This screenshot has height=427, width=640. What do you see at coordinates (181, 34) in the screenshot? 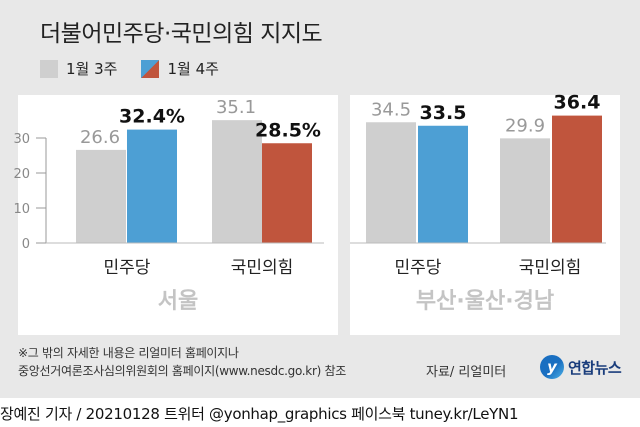
I see `chart-title: 더불어민주당·국민의힘 지지도` at bounding box center [181, 34].